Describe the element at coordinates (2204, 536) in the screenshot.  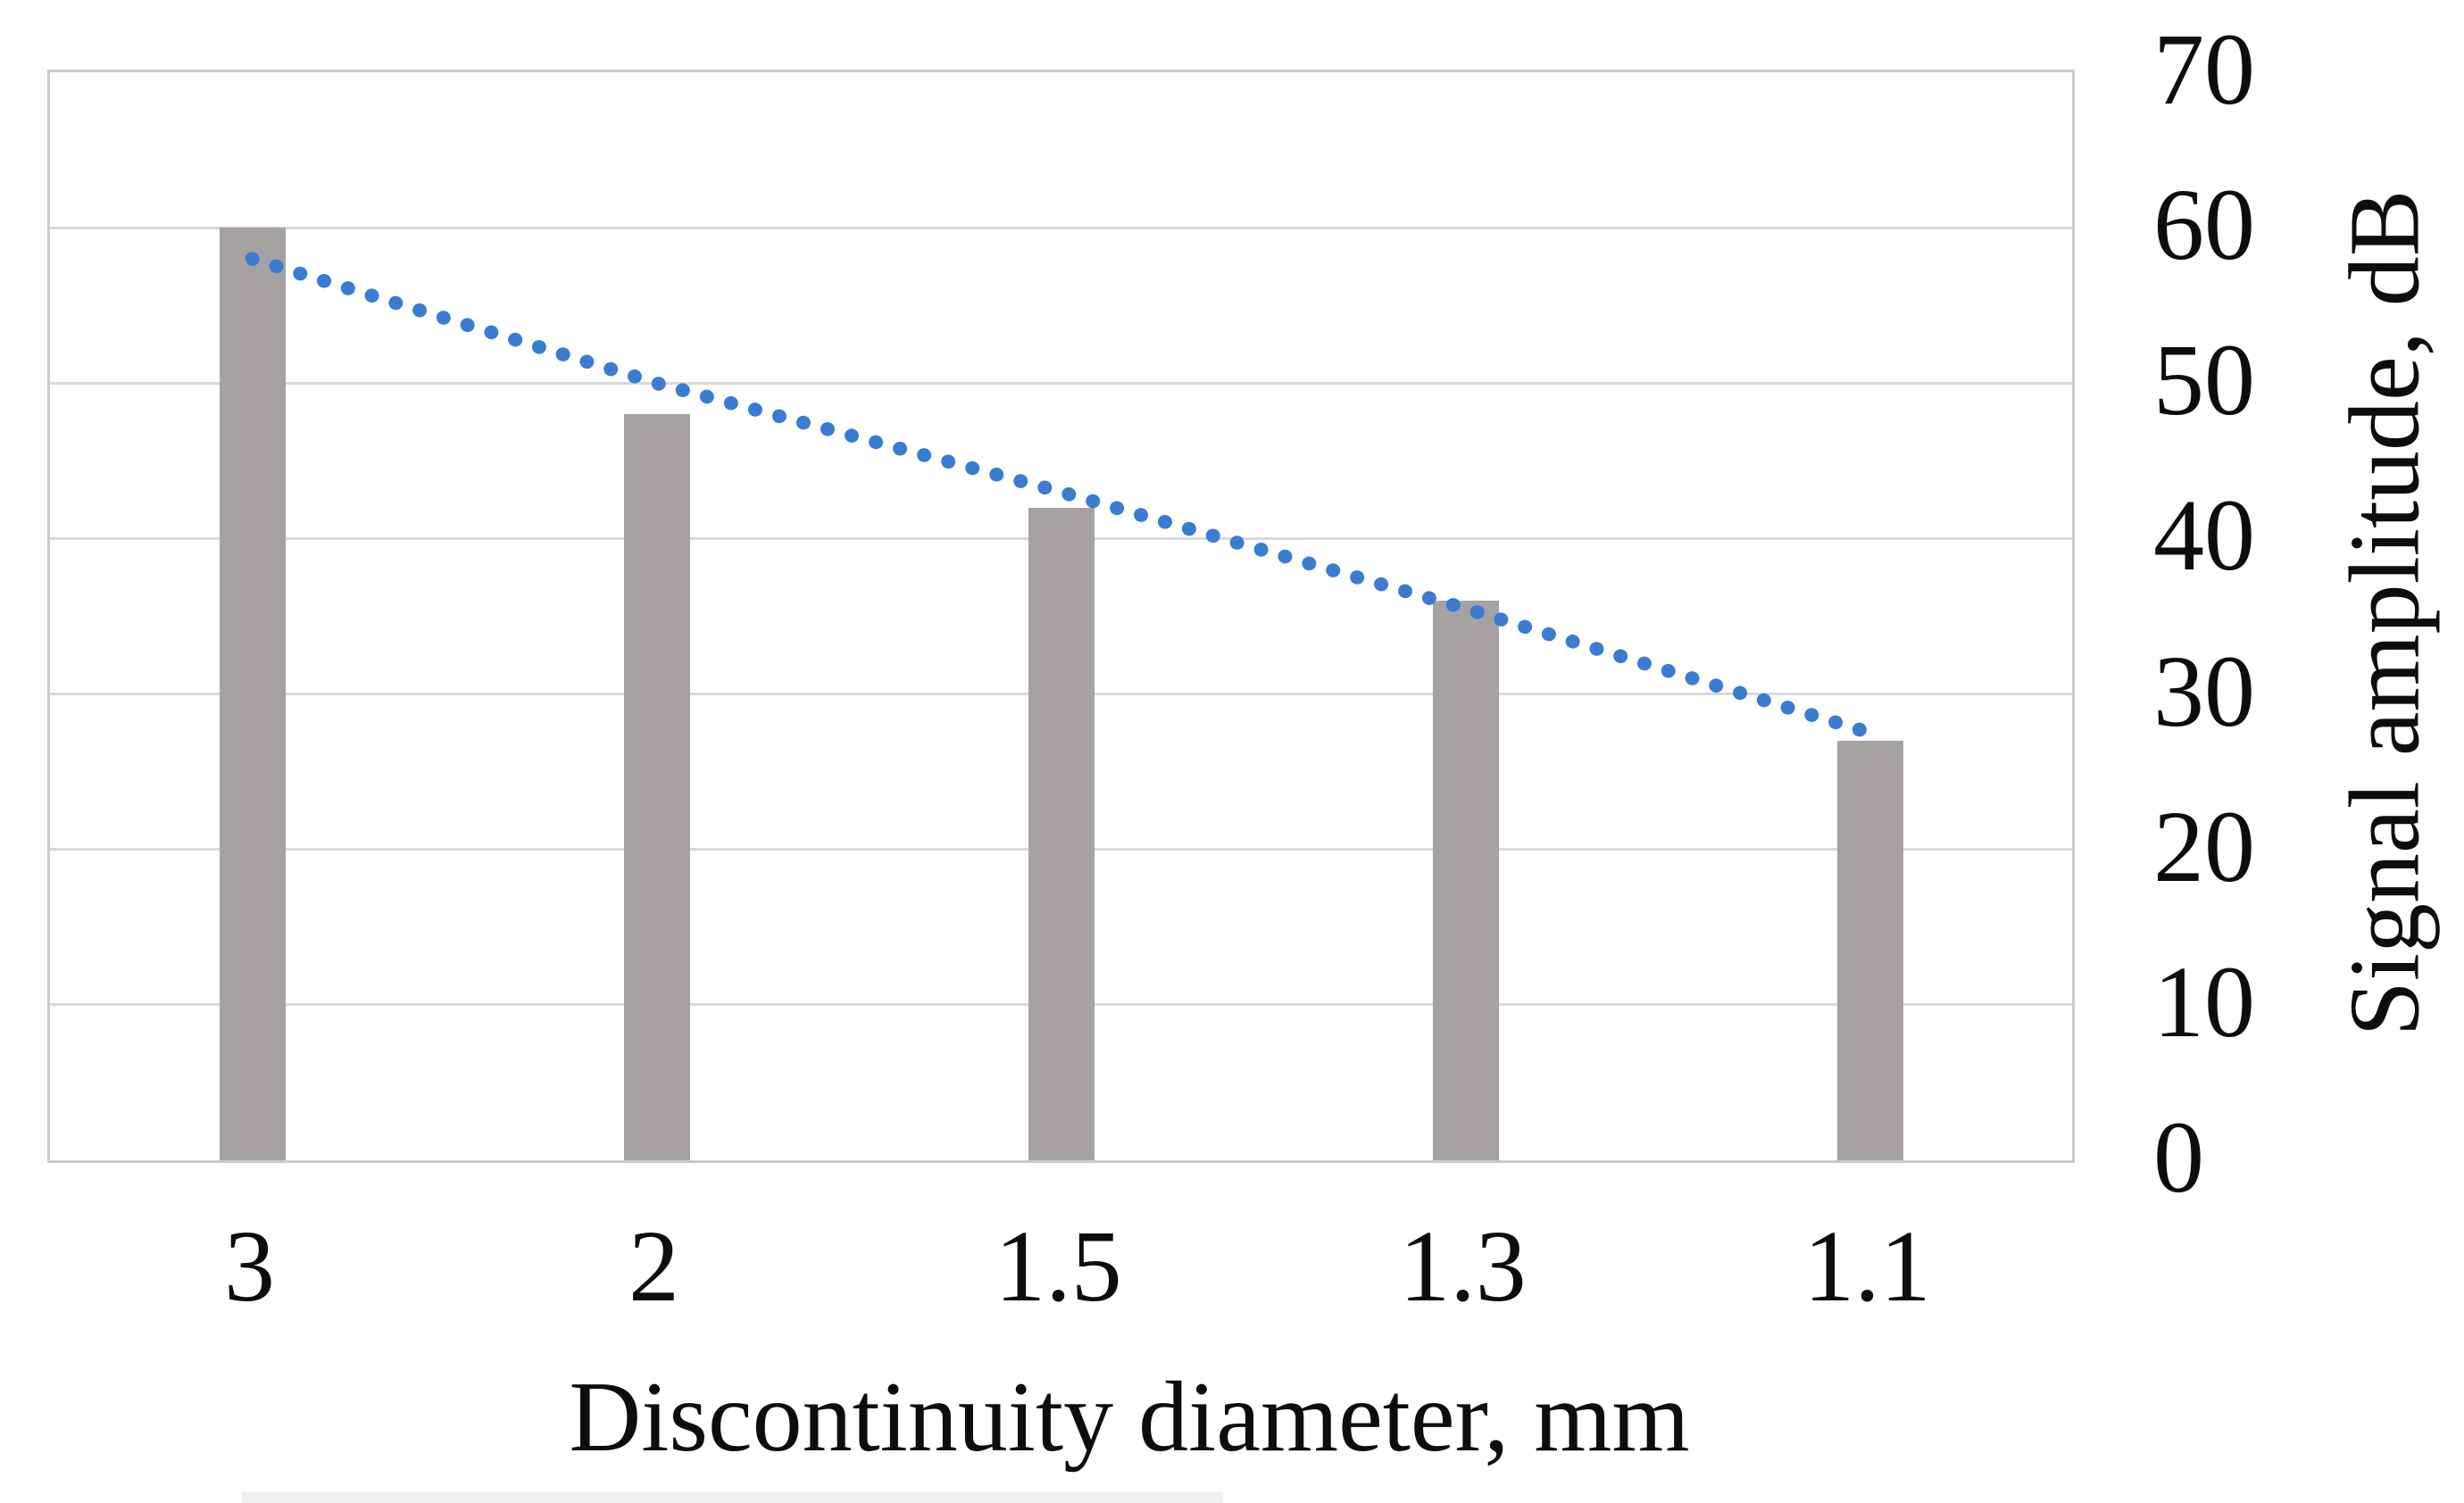
I see `y-tick-label-40: 40` at that location.